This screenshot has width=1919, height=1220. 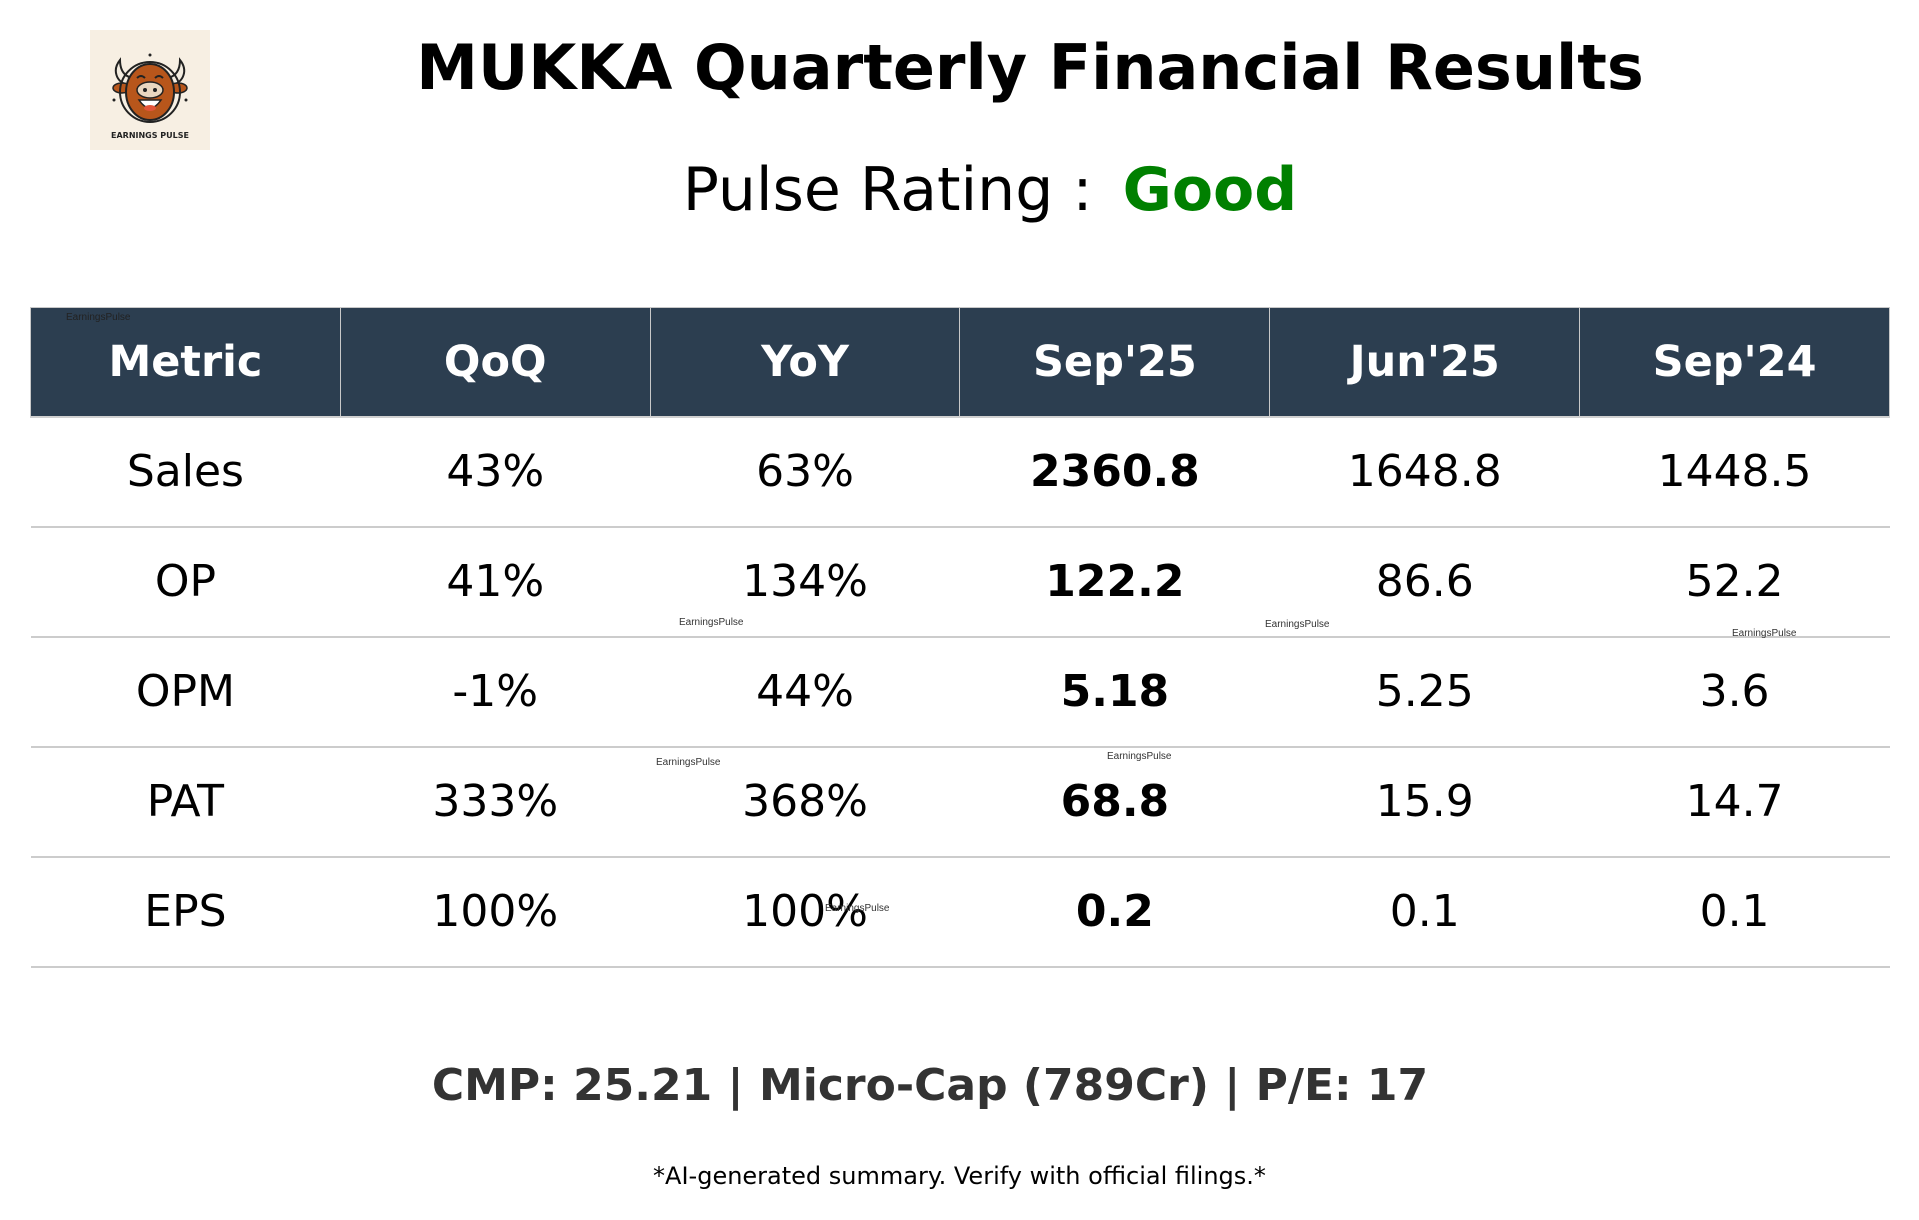 I want to click on table-row: PAT 333% 368% 68.8 15.9 14.7, so click(x=960, y=802).